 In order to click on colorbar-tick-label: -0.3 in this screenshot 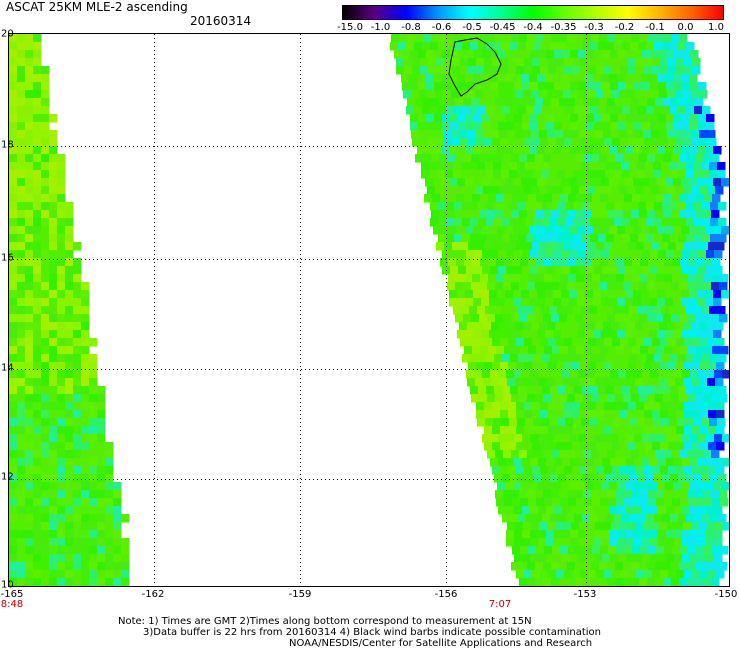, I will do `click(594, 27)`.